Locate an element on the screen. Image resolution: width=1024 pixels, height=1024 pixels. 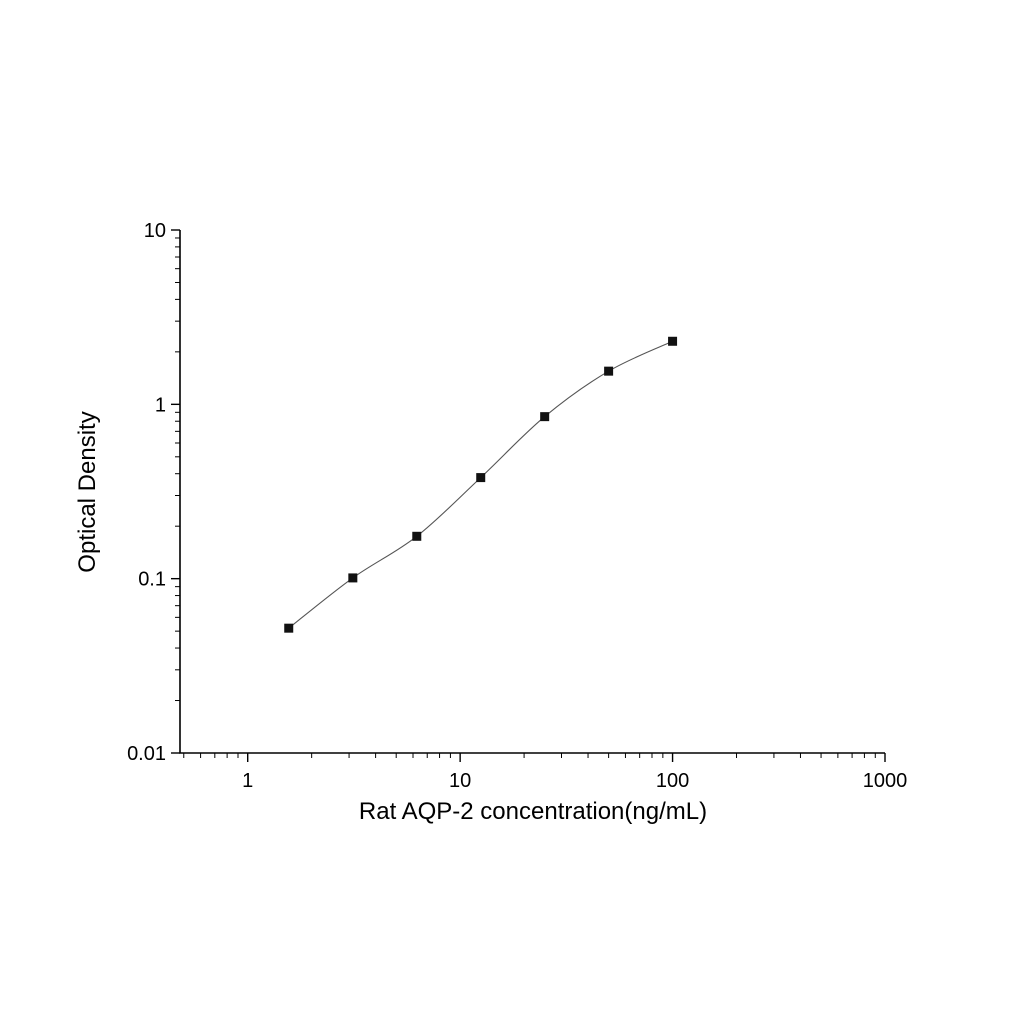
x-tick-label: 10 is located at coordinates (460, 781).